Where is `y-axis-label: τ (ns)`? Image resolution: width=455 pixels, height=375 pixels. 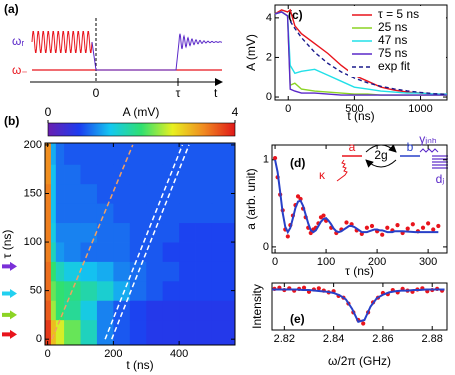 y-axis-label: τ (ns) is located at coordinates (7, 244).